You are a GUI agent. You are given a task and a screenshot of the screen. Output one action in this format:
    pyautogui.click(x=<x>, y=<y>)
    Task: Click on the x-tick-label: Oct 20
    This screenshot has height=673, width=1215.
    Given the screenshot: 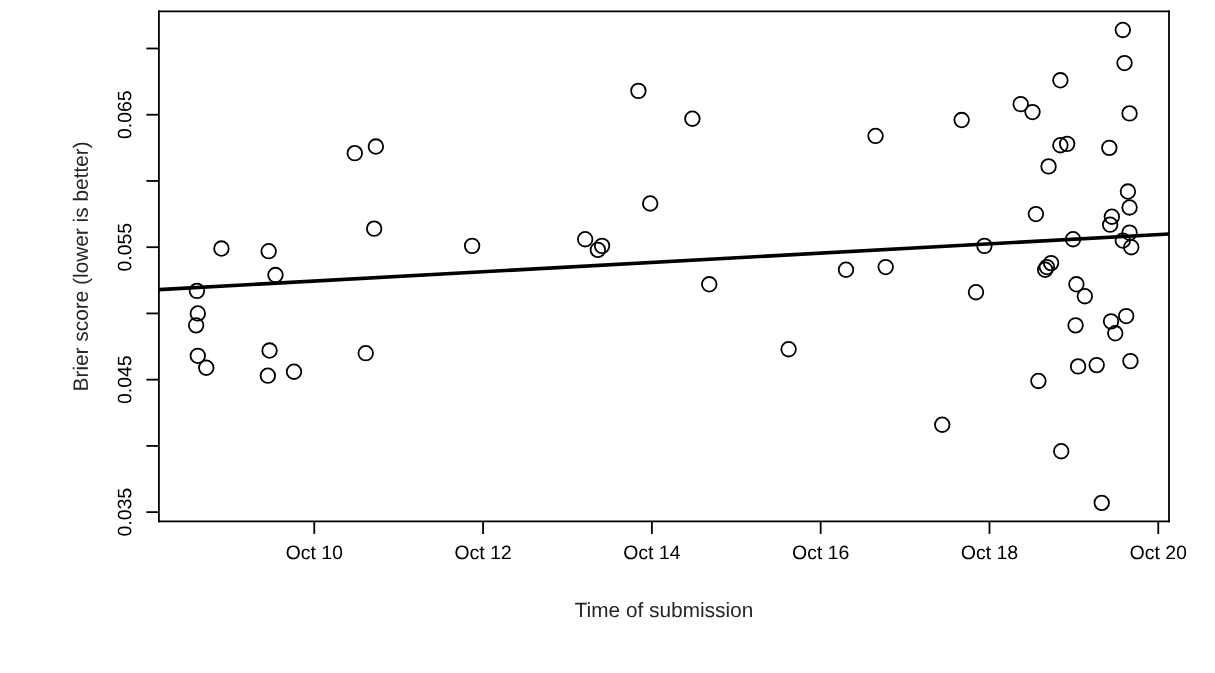 What is the action you would take?
    pyautogui.click(x=1158, y=552)
    